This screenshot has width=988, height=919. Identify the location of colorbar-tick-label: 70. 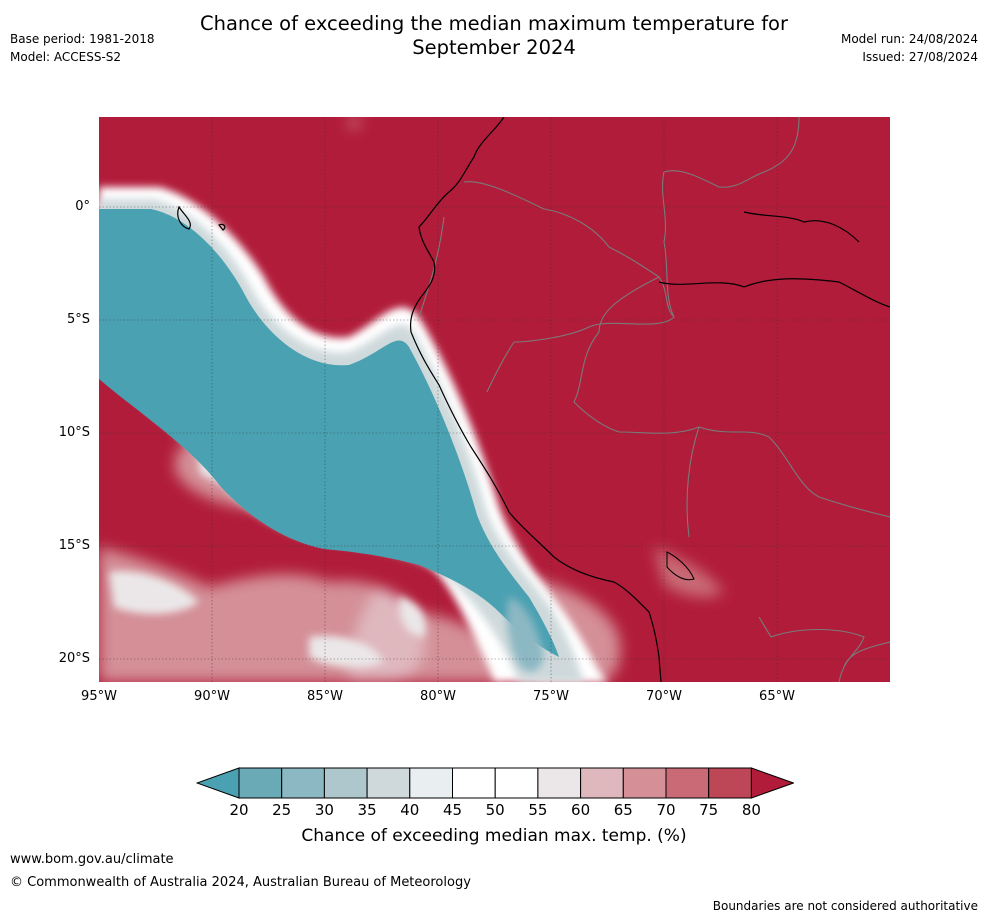
(666, 810).